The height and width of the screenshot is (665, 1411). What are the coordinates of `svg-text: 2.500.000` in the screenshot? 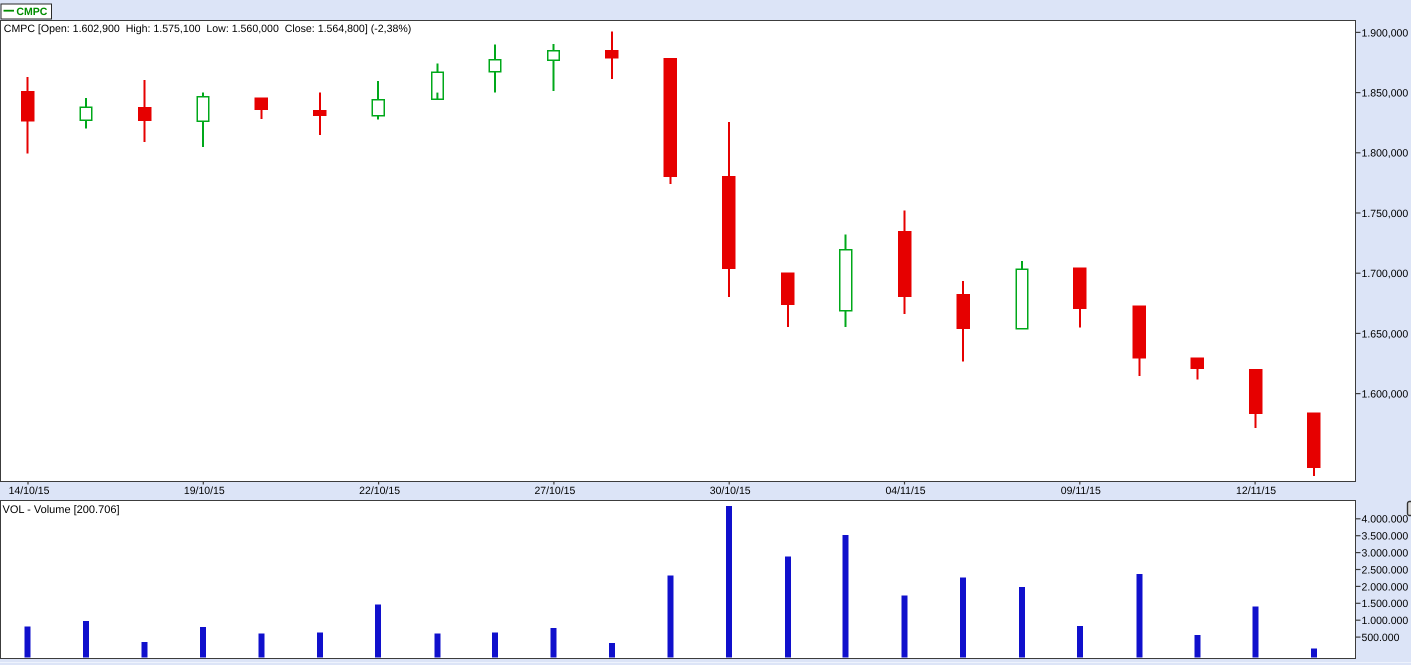 It's located at (1385, 570).